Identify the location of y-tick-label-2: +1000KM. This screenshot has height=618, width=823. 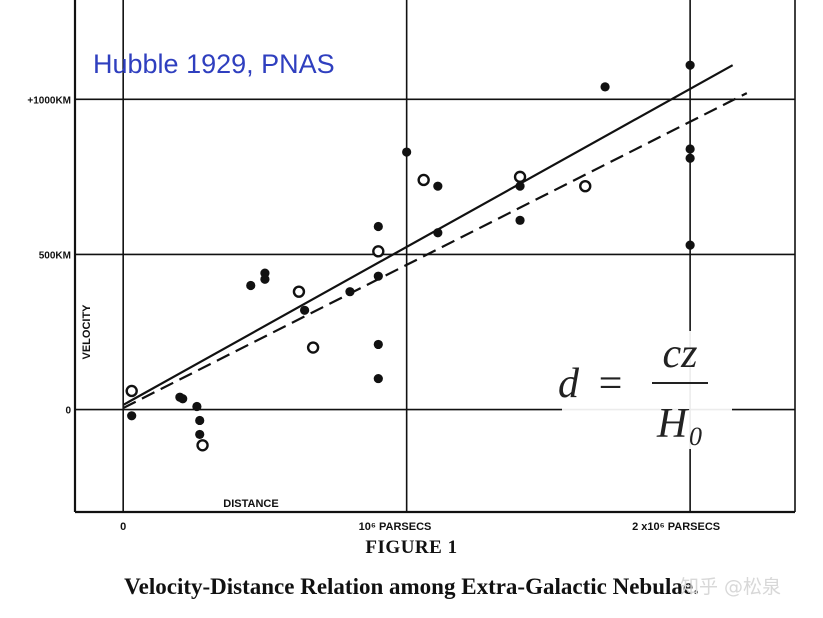
(49, 100).